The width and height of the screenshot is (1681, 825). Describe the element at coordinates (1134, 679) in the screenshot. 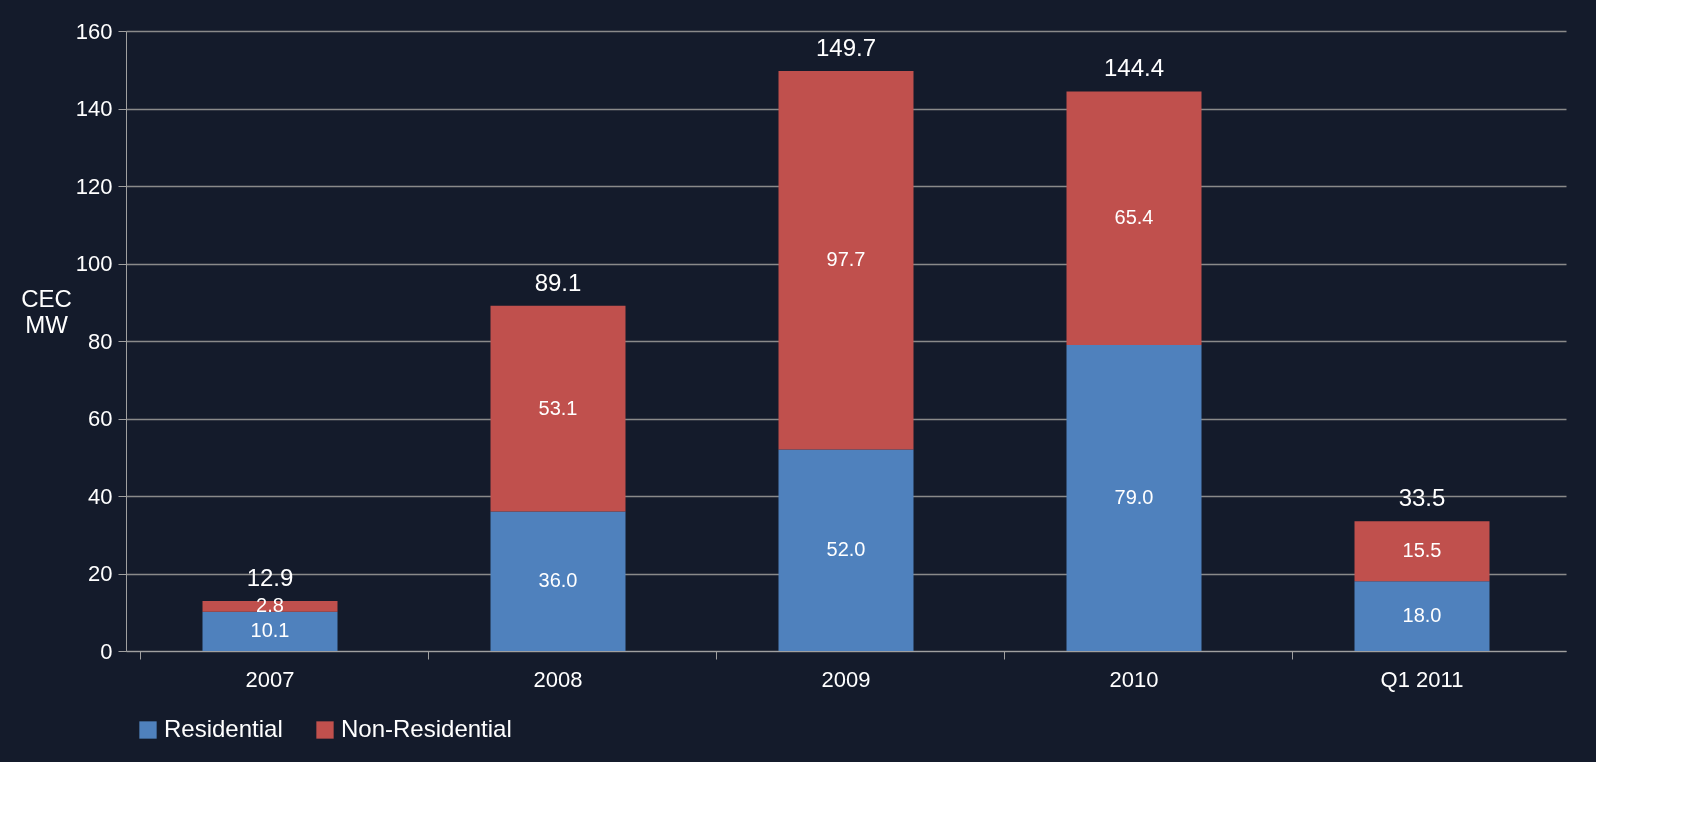

I see `x-tick-label: 2010` at that location.